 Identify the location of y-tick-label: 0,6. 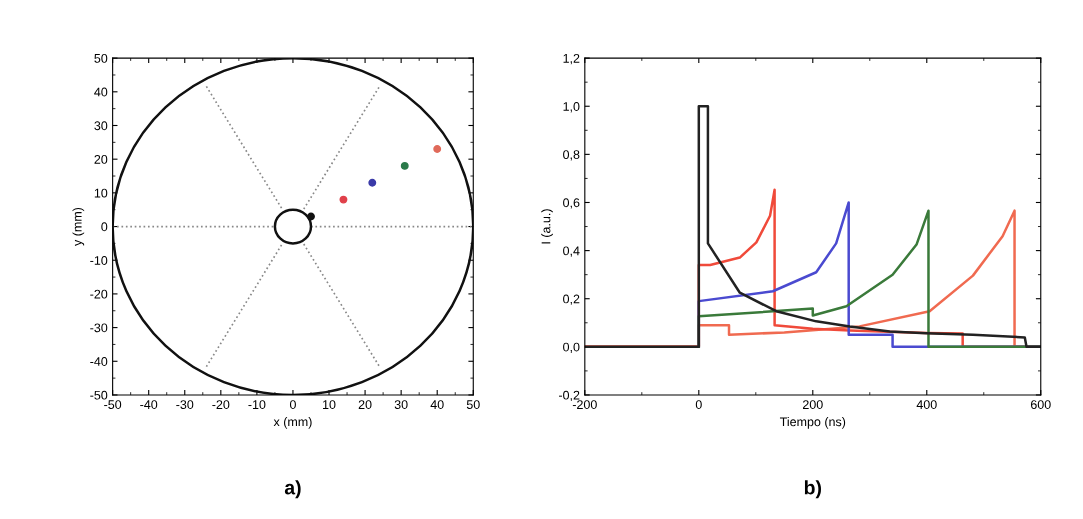
(571, 203).